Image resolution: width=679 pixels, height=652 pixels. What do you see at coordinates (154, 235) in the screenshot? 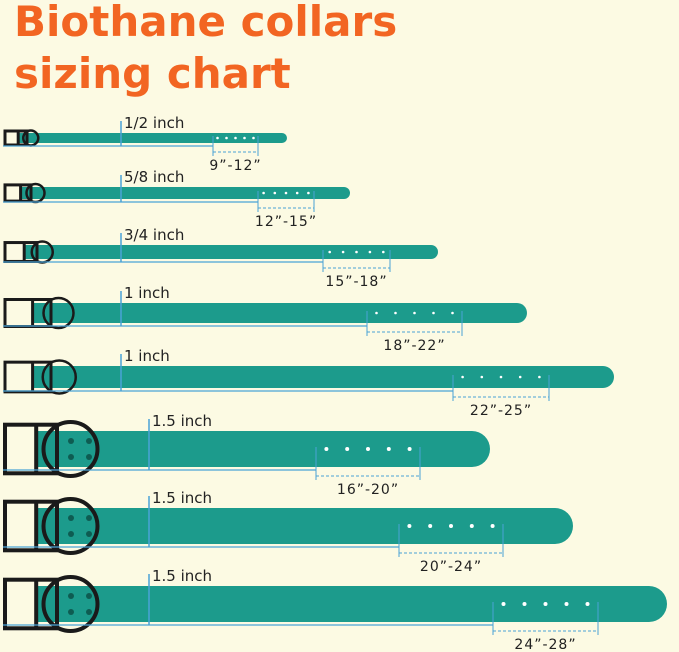
I see `width-label: 3/4 inch` at bounding box center [154, 235].